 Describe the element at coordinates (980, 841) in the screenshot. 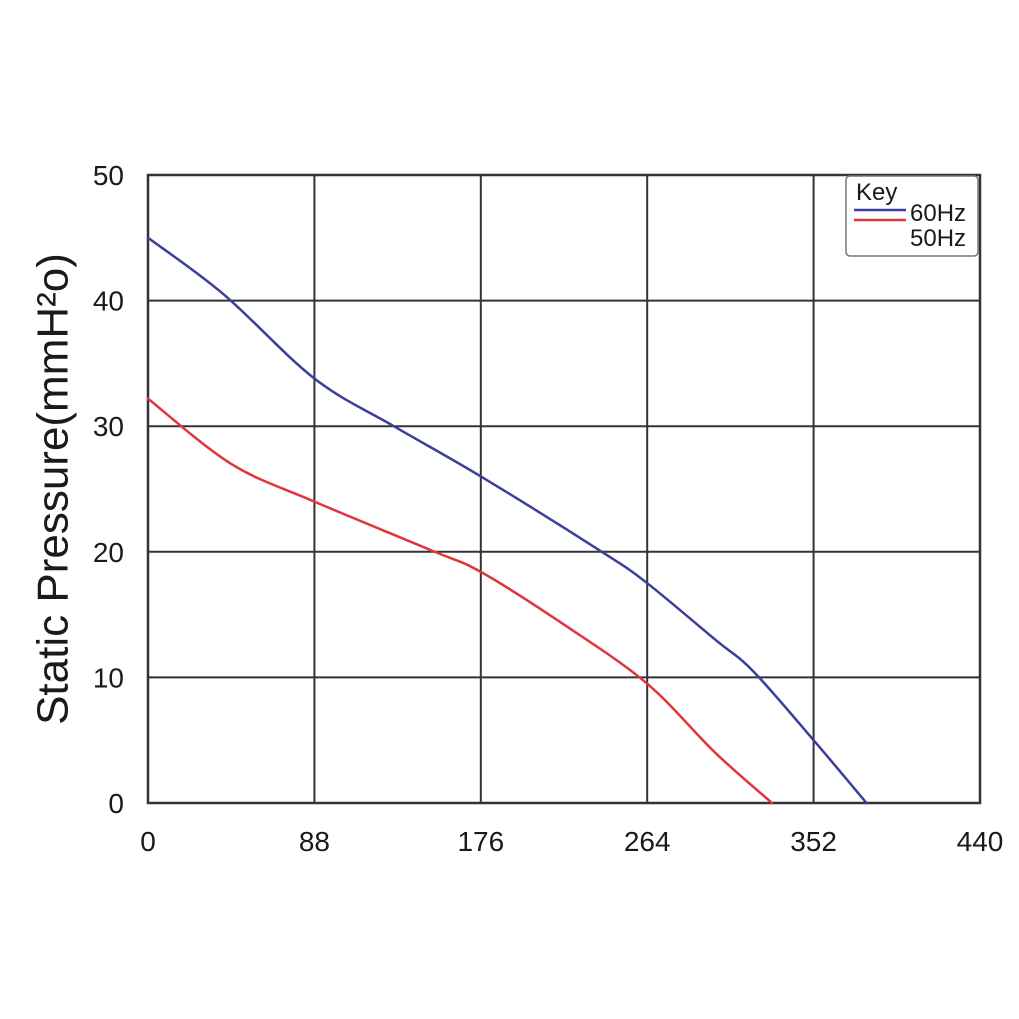

I see `x-tick-label: 440` at that location.